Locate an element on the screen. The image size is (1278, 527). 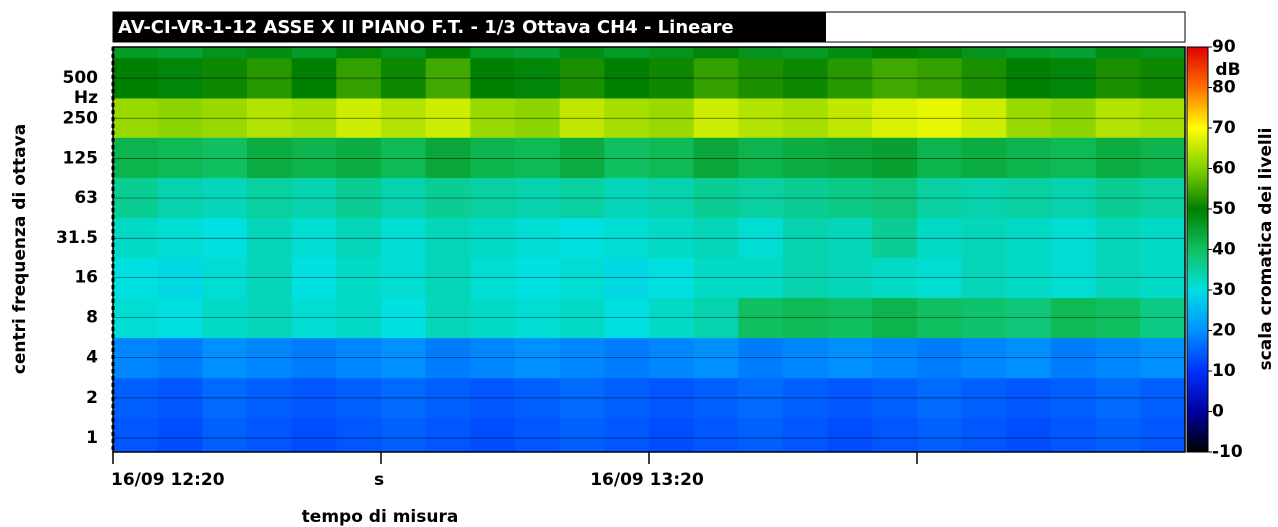
y-tick-label: 8 is located at coordinates (92, 318).